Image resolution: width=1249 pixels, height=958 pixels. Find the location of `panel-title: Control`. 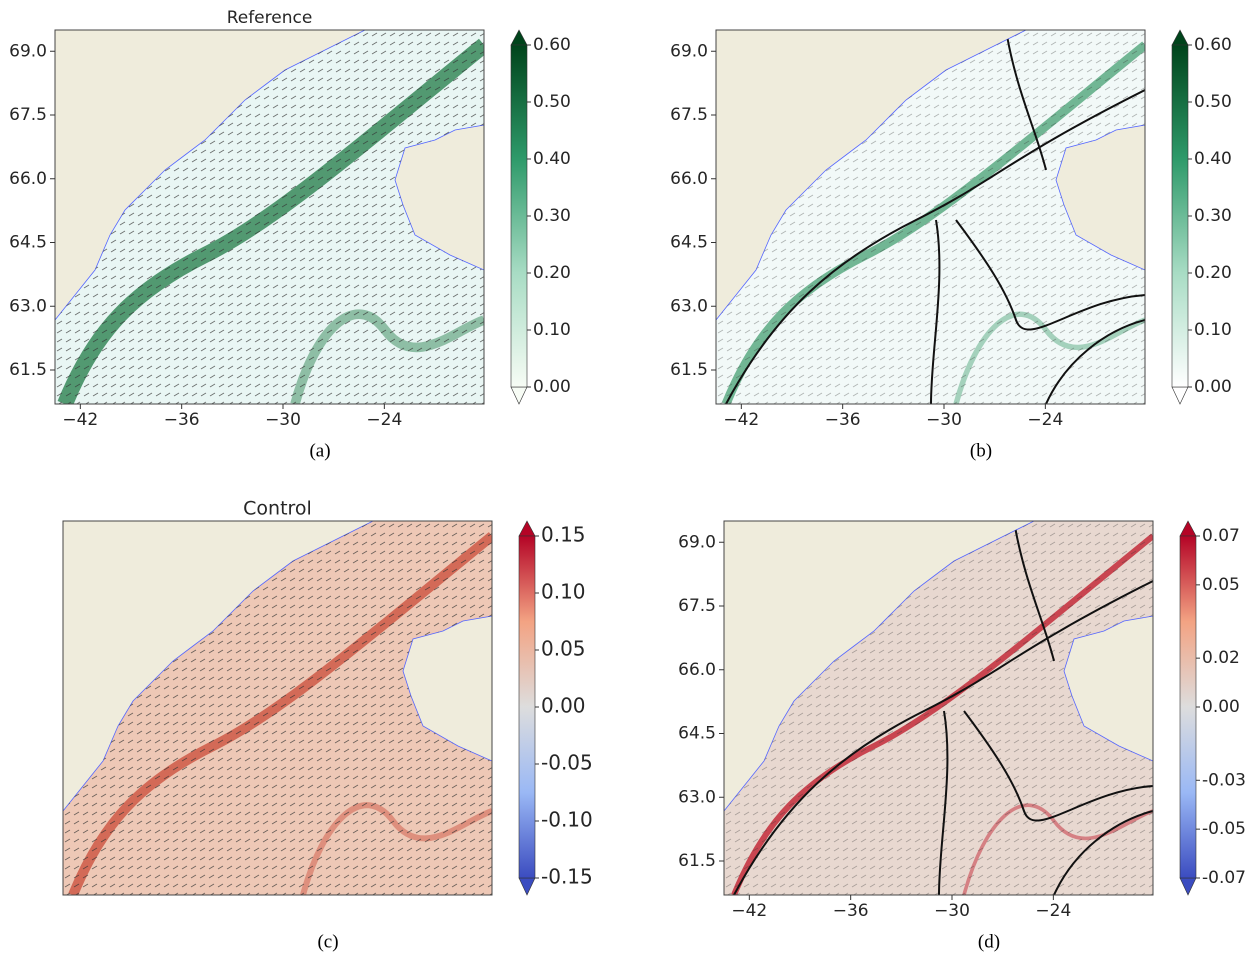

panel-title: Control is located at coordinates (277, 509).